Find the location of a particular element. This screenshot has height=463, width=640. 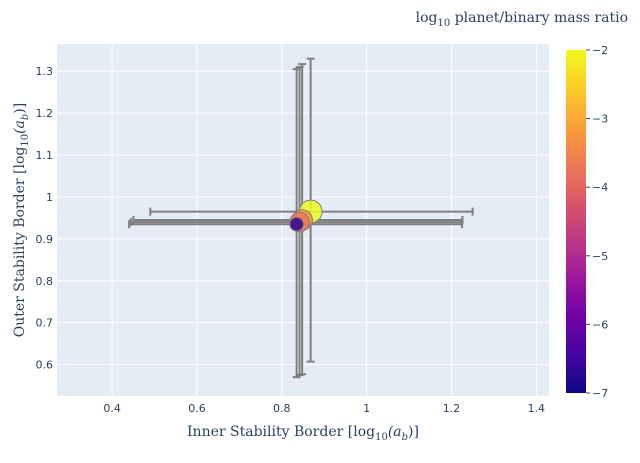

y-tick-label: 0.8 is located at coordinates (45, 281).